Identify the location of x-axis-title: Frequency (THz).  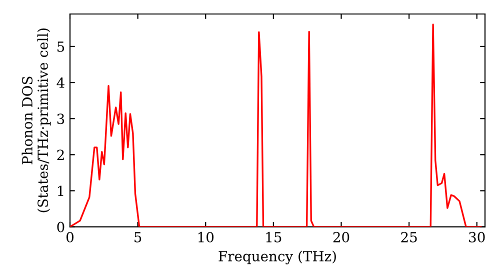
(277, 257).